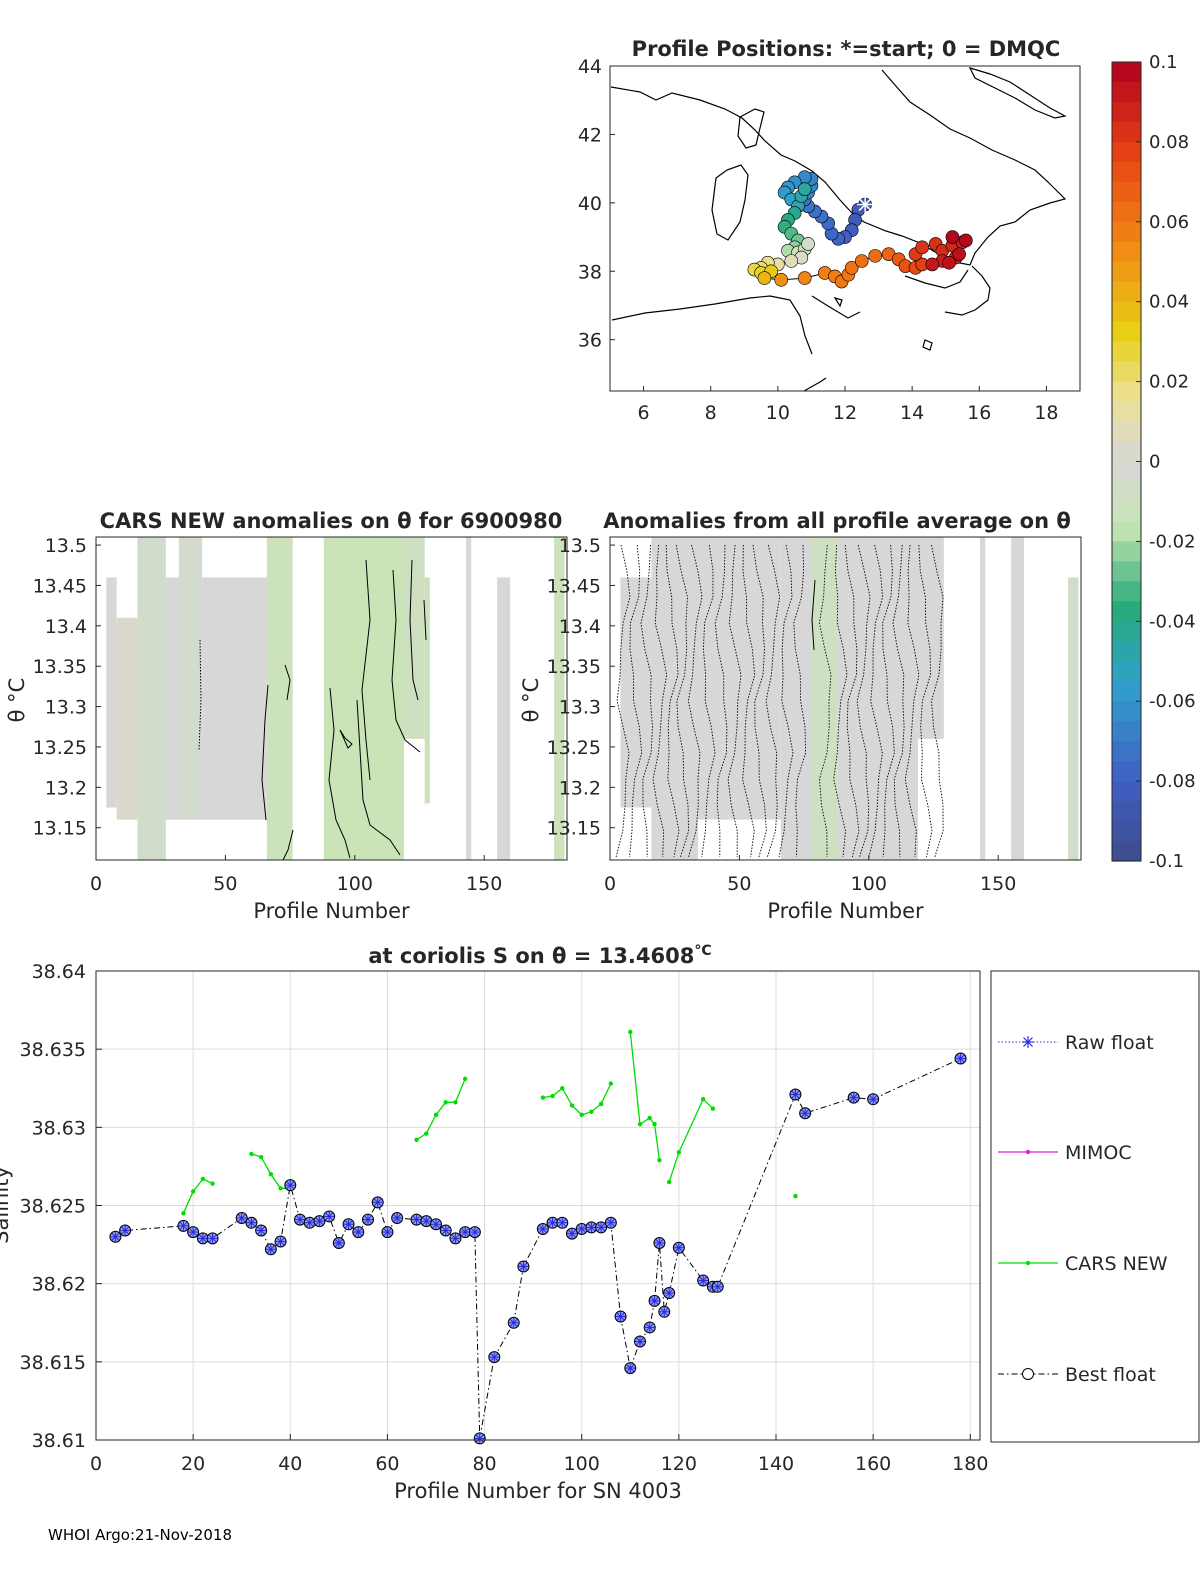 The height and width of the screenshot is (1575, 1200). I want to click on heatmap-xtick-label: 100, so click(355, 884).